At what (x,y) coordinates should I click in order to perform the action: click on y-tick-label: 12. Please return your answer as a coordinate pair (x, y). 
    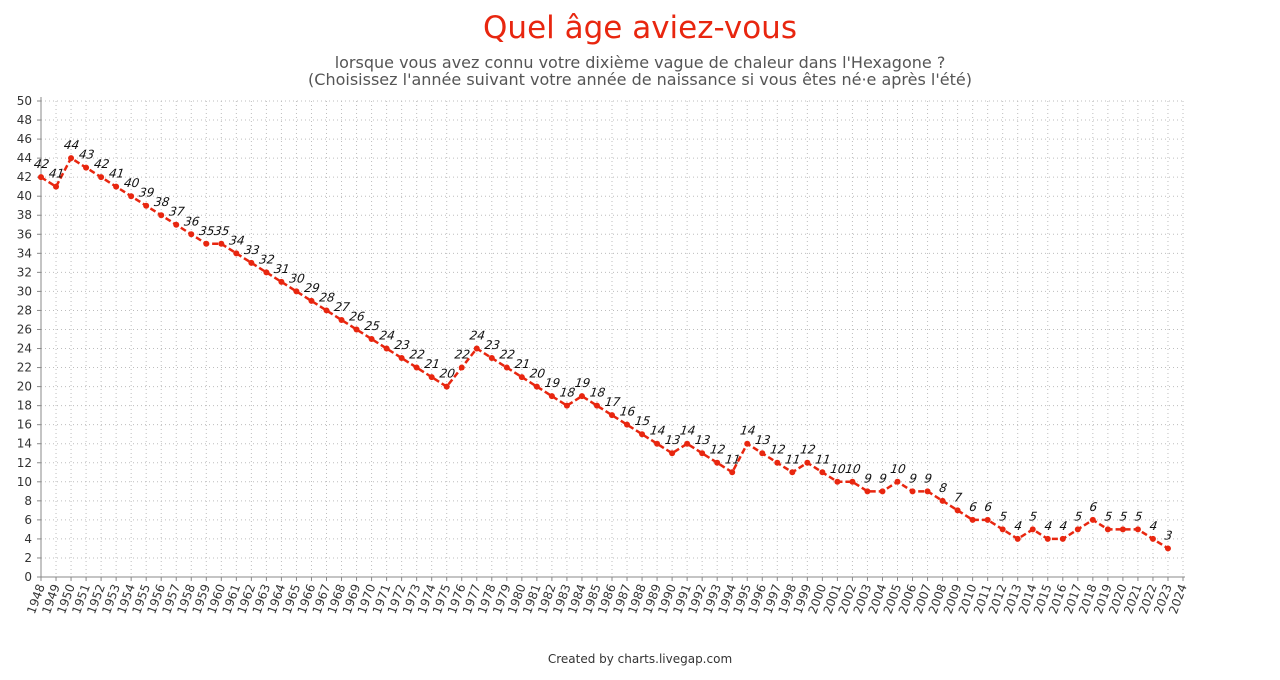
    Looking at the image, I should click on (24, 463).